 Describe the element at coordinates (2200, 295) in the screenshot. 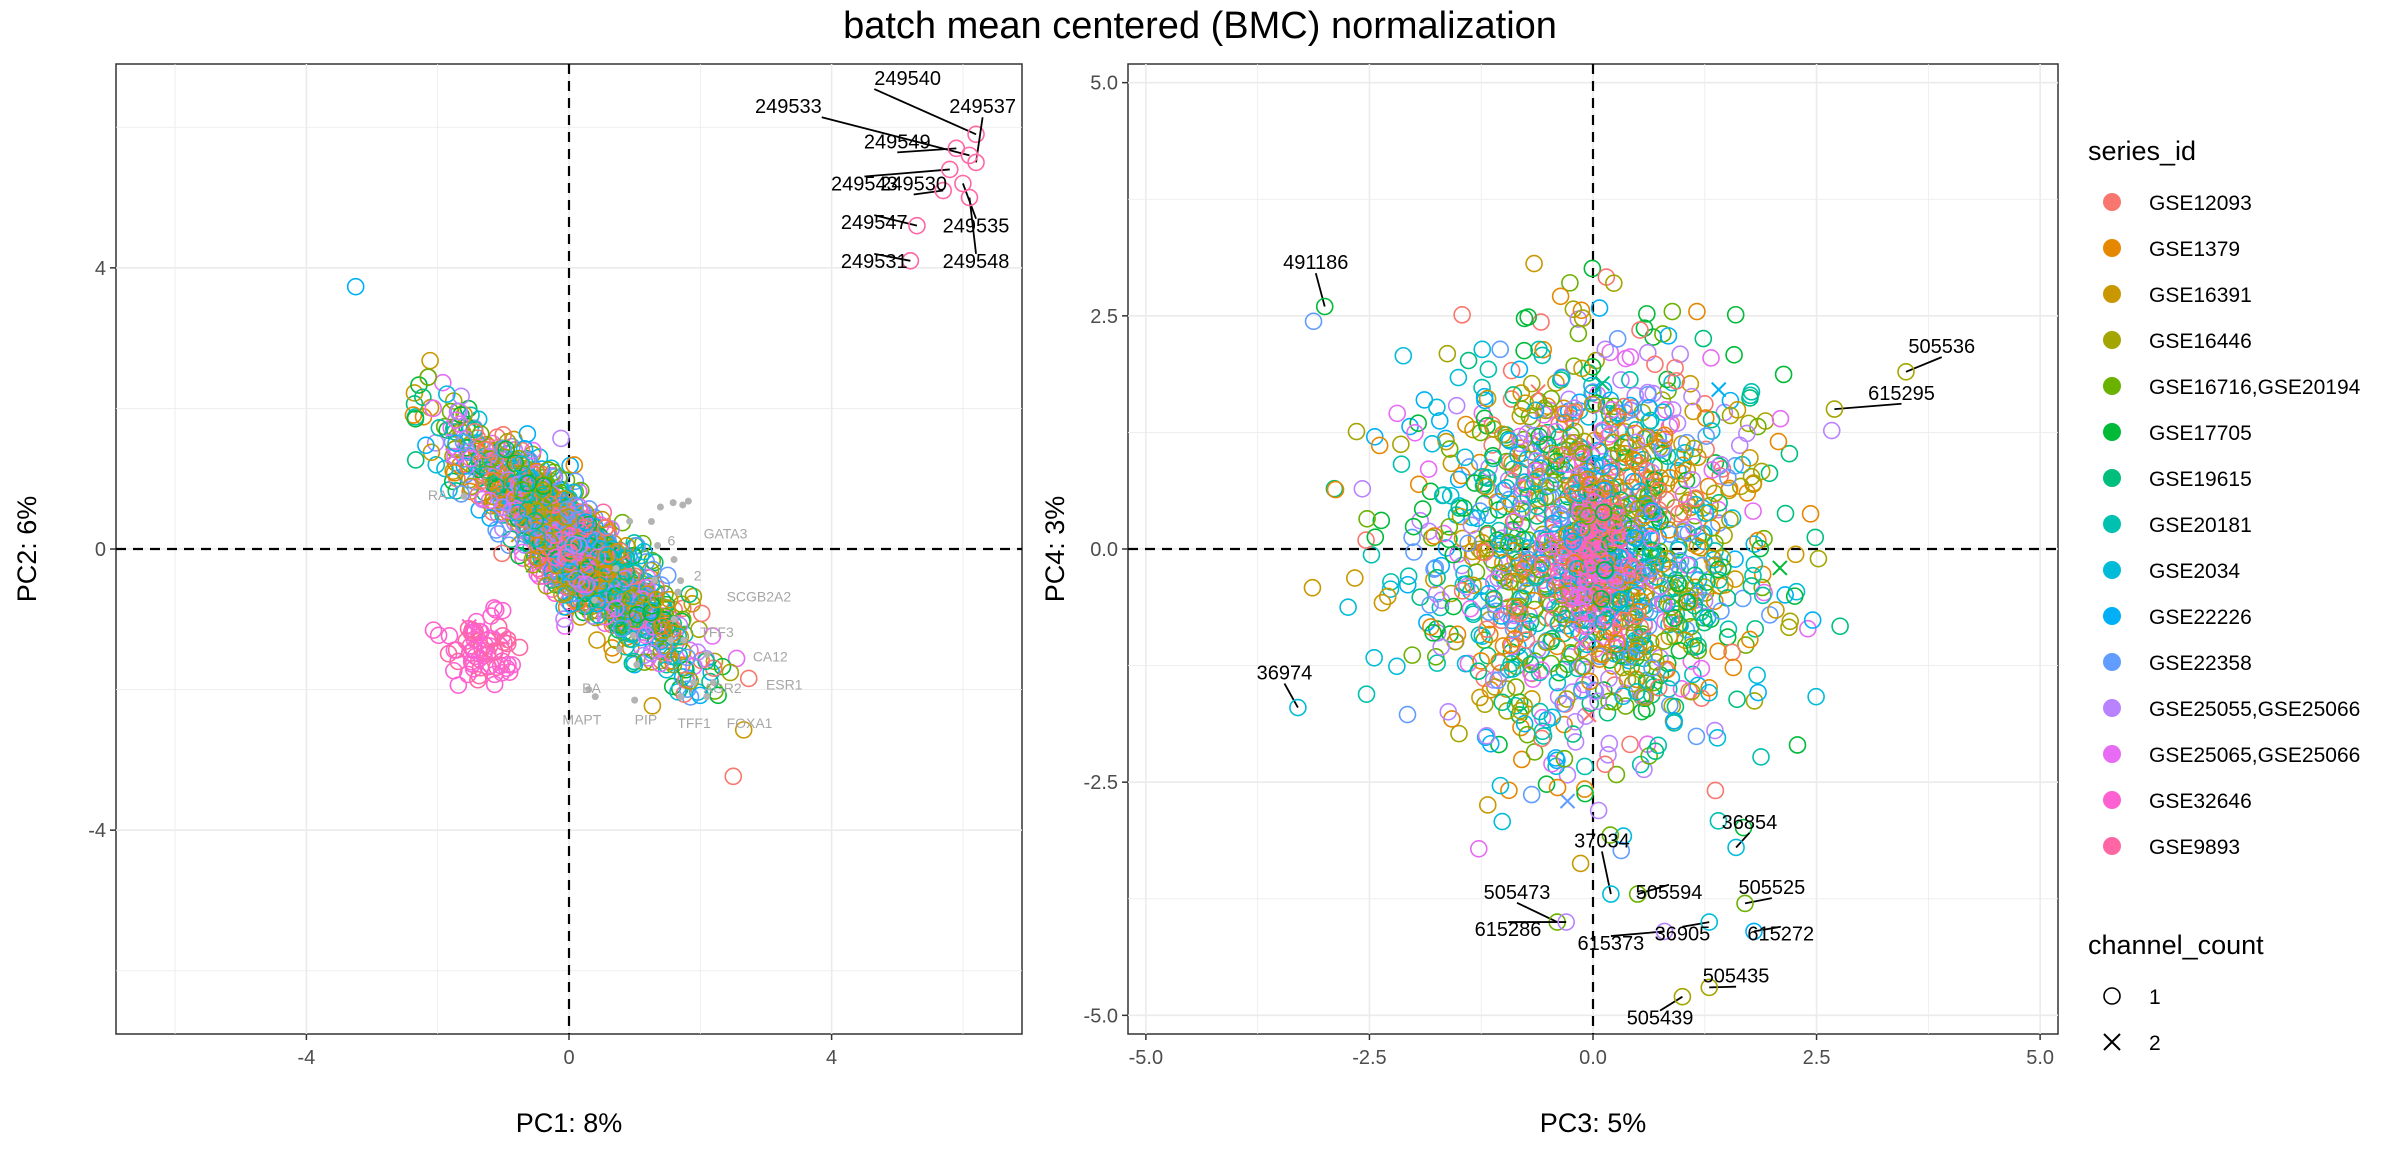

I see `legend-label: GSE16391` at that location.